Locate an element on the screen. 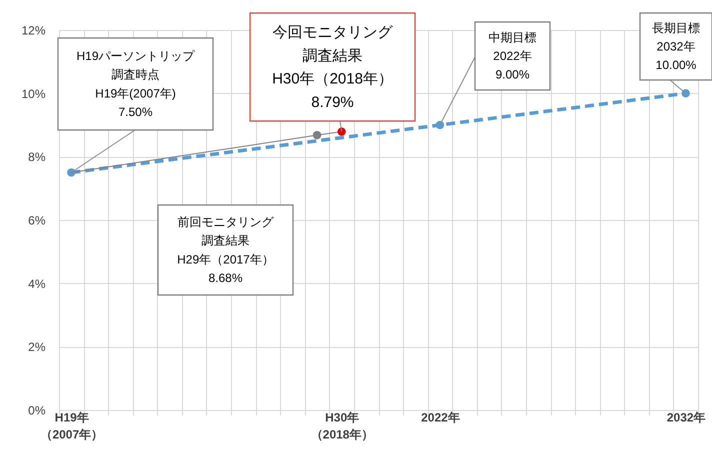  y-tick-label: 8% is located at coordinates (37, 157).